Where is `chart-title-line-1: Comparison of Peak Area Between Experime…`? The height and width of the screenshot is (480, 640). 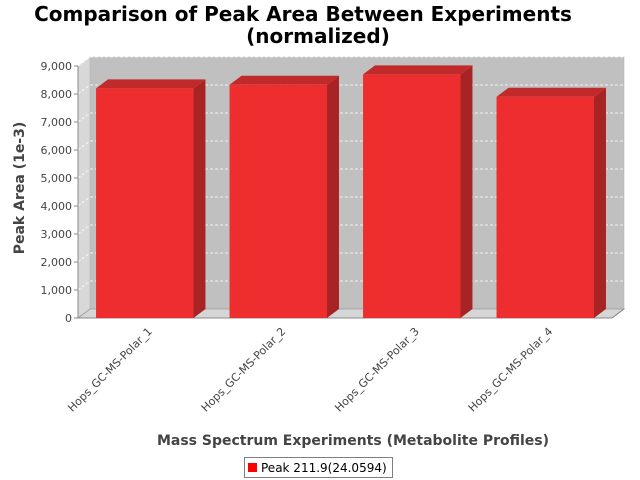
chart-title-line-1: Comparison of Peak Area Between Experime… is located at coordinates (303, 14).